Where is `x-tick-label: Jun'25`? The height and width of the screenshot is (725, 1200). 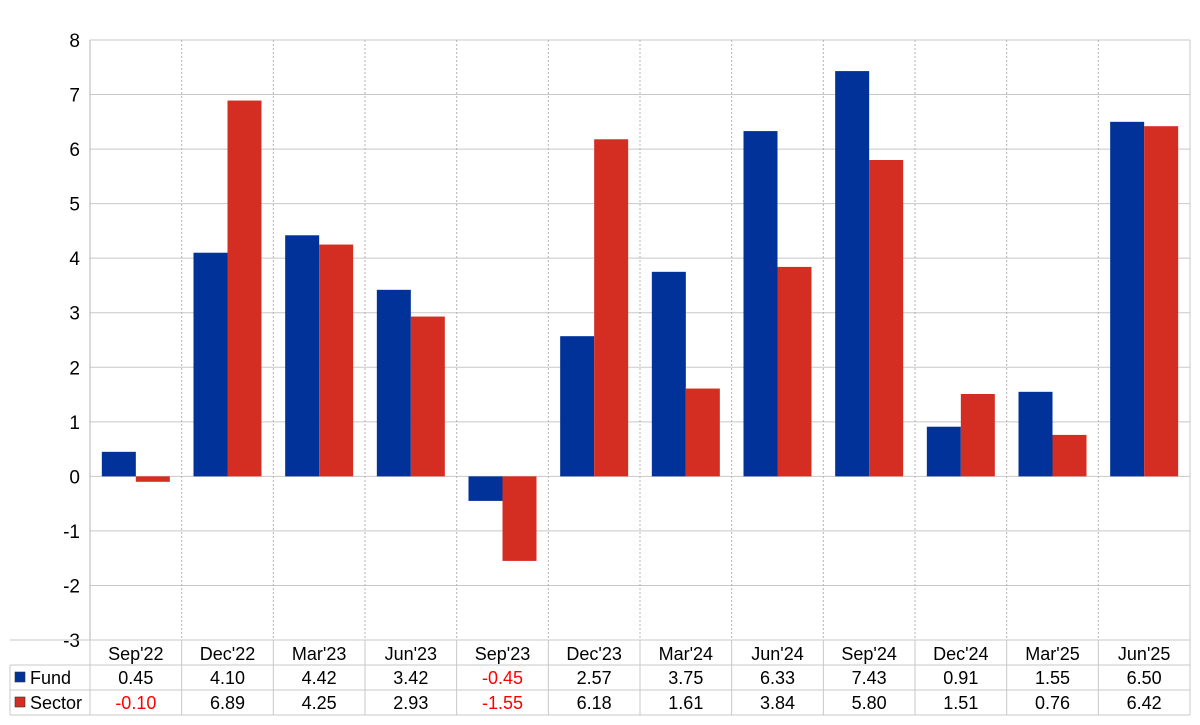
x-tick-label: Jun'25 is located at coordinates (1144, 654).